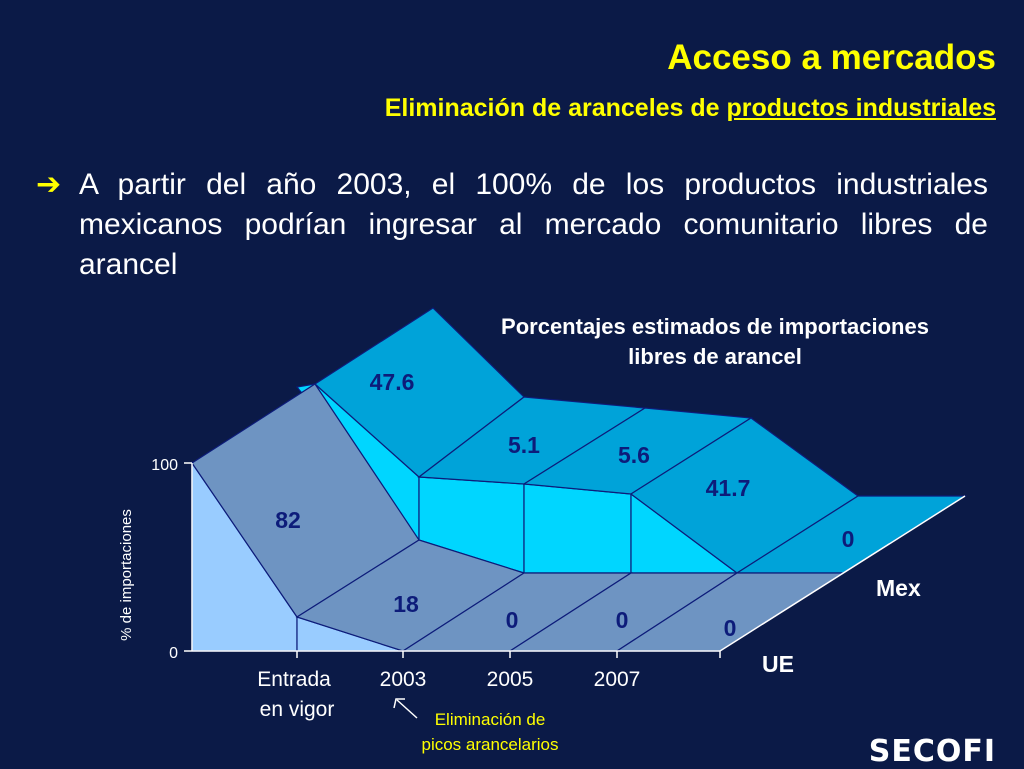 The width and height of the screenshot is (1024, 769). What do you see at coordinates (634, 455) in the screenshot?
I see `data-label-mex: 5.6` at bounding box center [634, 455].